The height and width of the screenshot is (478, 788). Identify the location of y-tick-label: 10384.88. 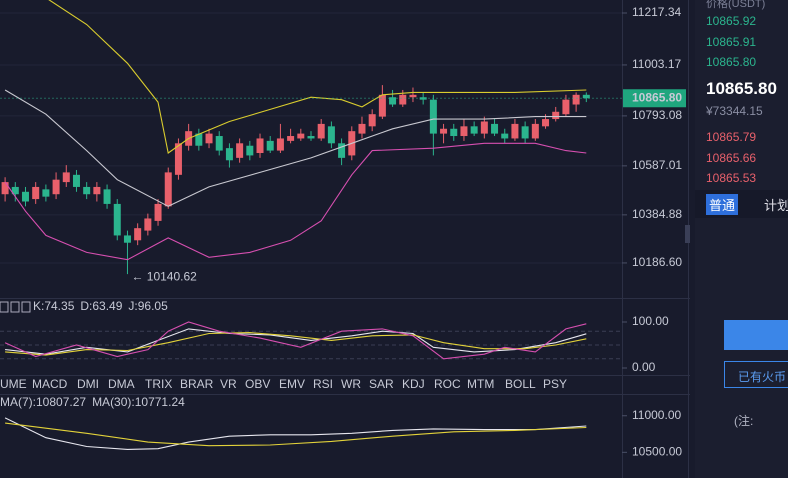
(657, 214).